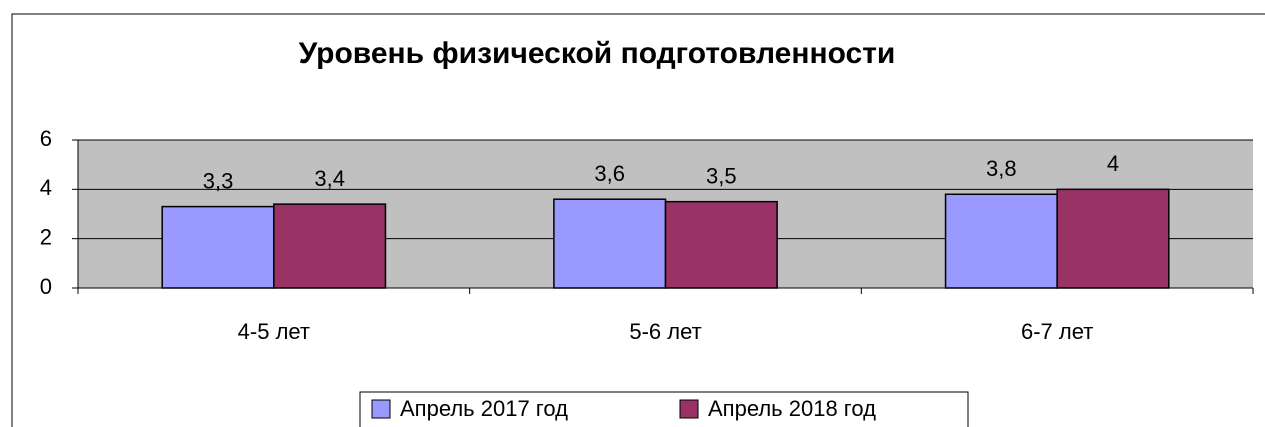  Describe the element at coordinates (1001, 168) in the screenshot. I see `data-label: 3,8` at that location.